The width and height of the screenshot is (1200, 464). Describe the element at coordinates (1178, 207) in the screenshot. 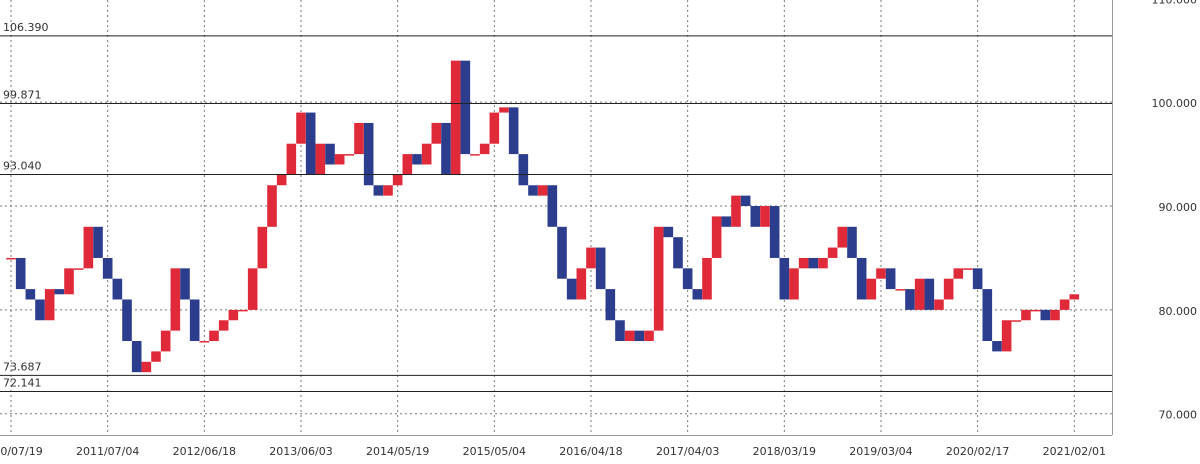

I see `y-tick-label: 90.000` at that location.